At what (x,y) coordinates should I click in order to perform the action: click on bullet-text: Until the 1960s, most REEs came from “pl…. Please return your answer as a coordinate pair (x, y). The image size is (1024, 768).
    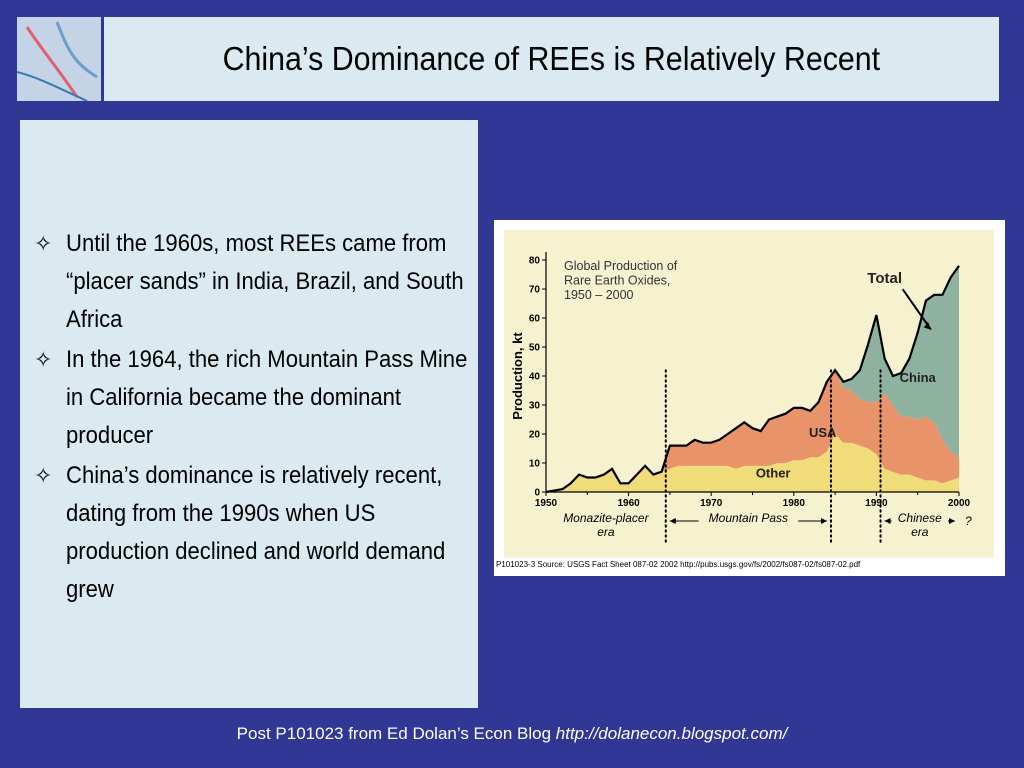
    Looking at the image, I should click on (265, 281).